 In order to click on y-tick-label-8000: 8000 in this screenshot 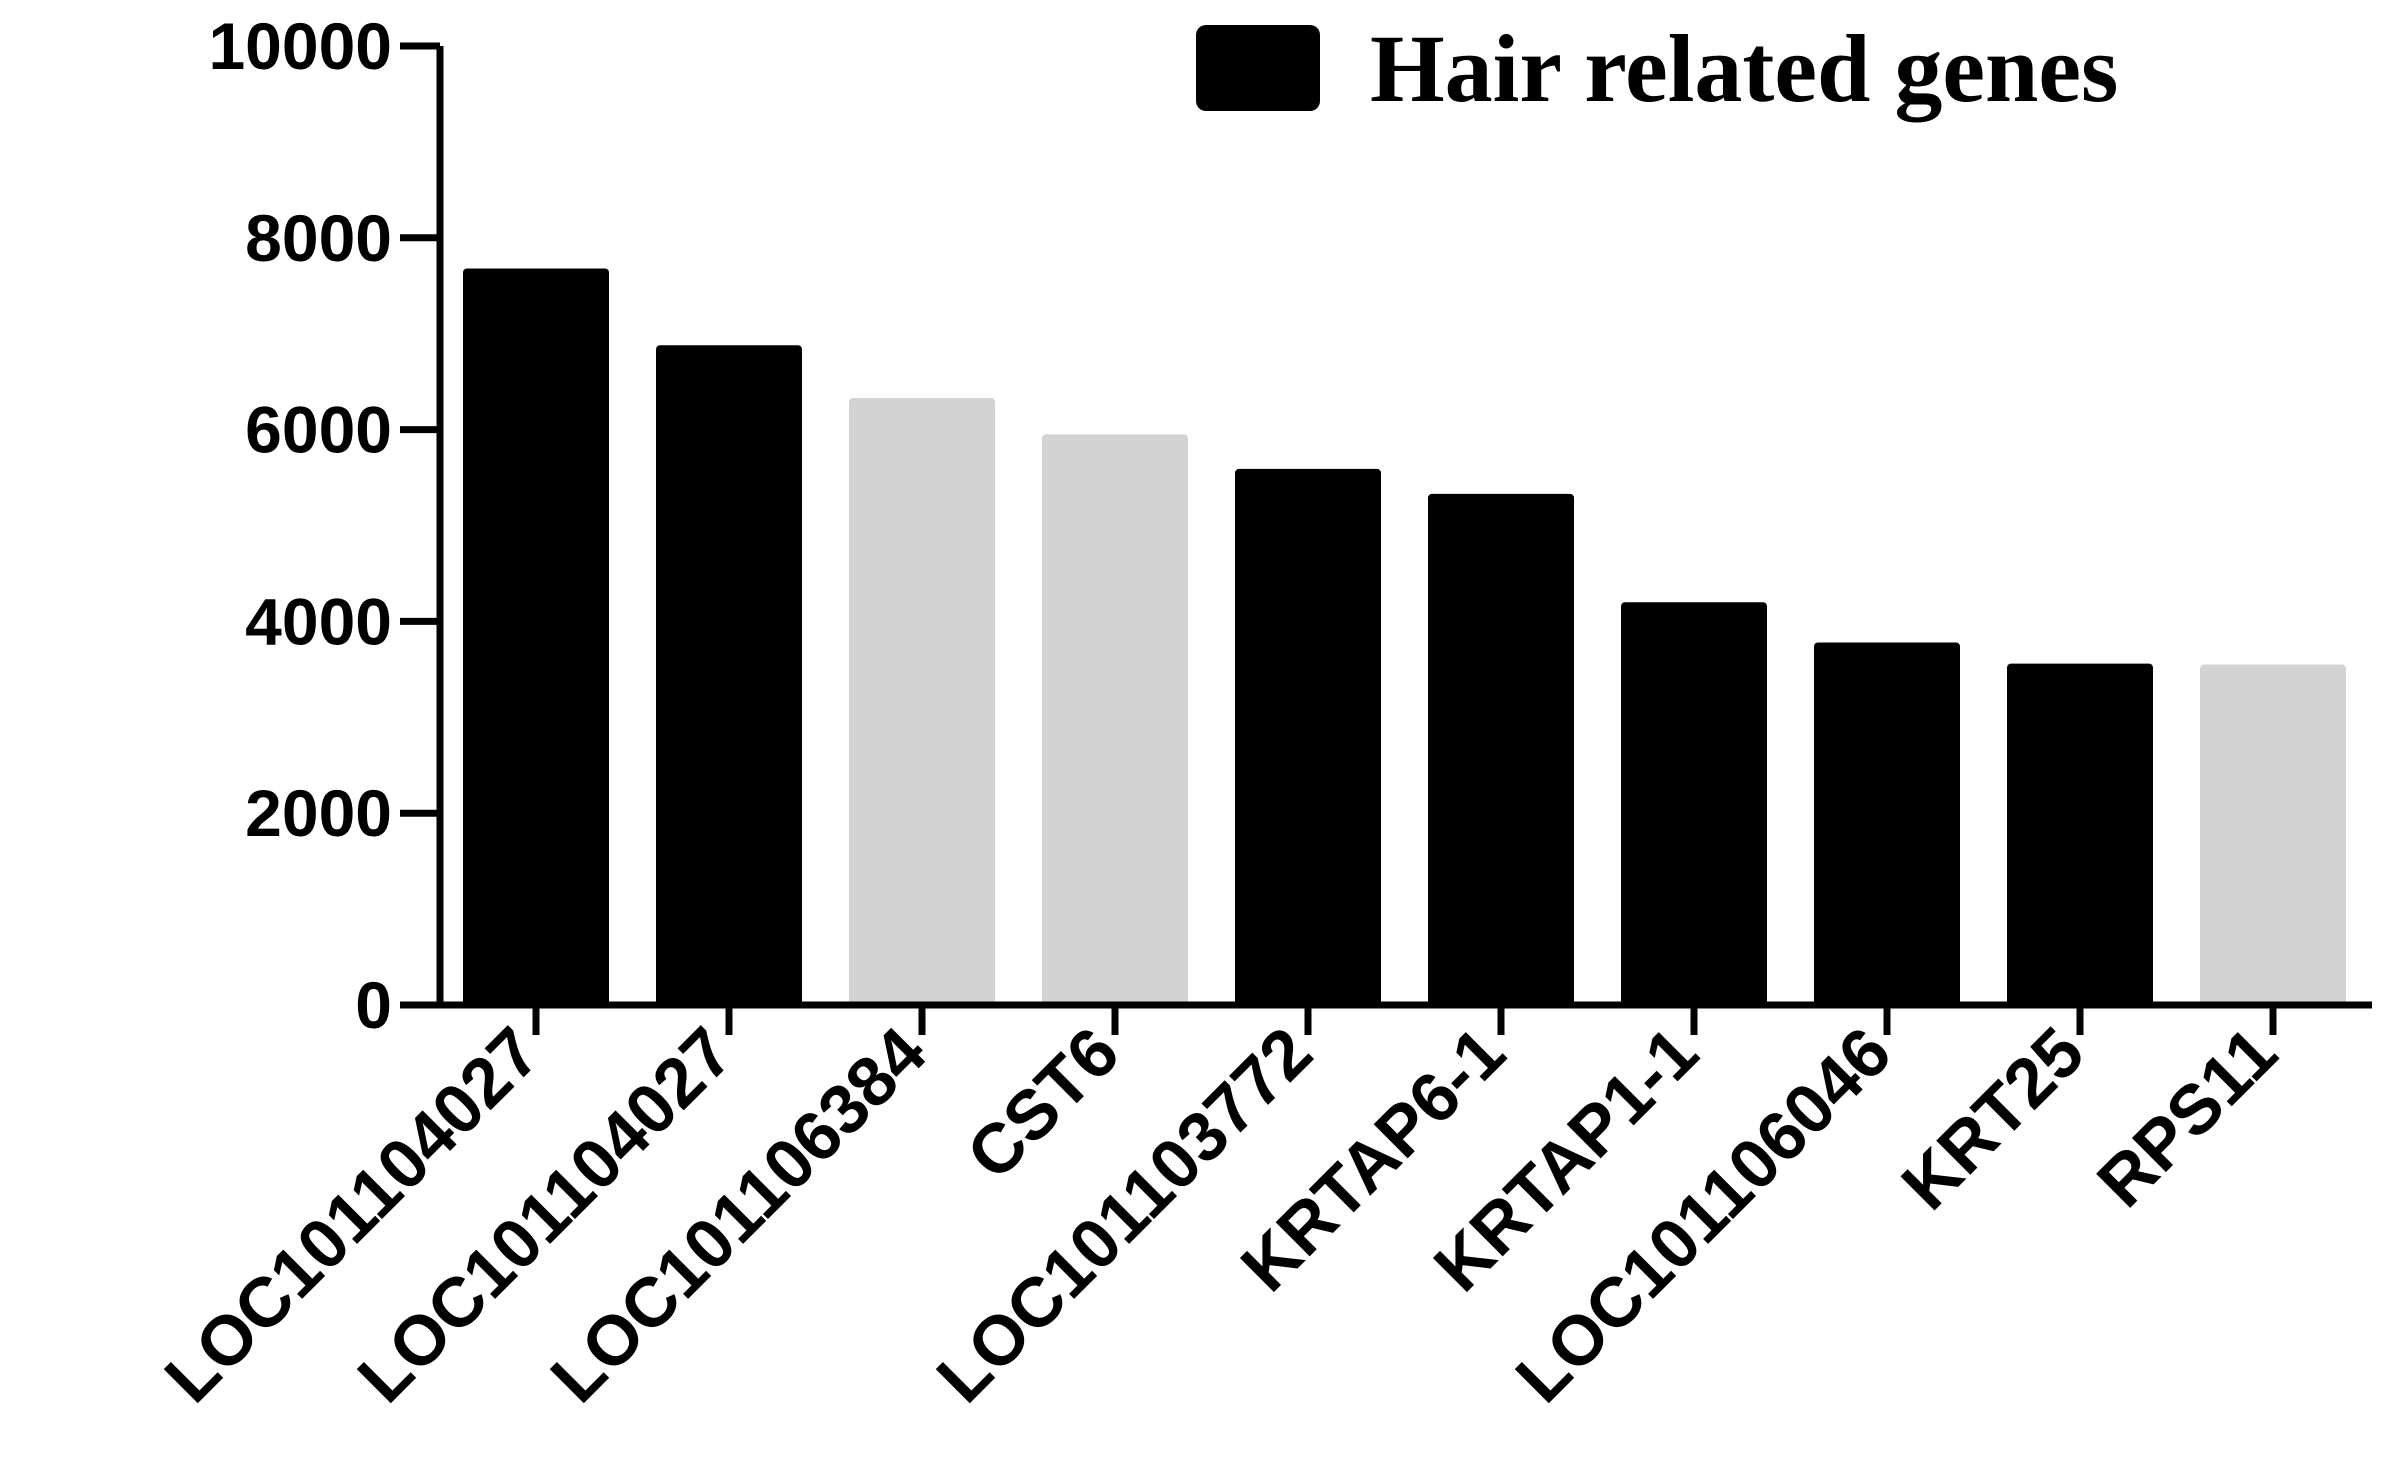, I will do `click(318, 238)`.